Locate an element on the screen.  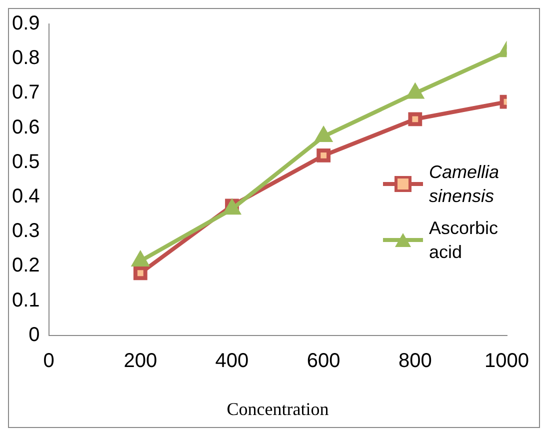
y-tick-label: 0.4 is located at coordinates (26, 197).